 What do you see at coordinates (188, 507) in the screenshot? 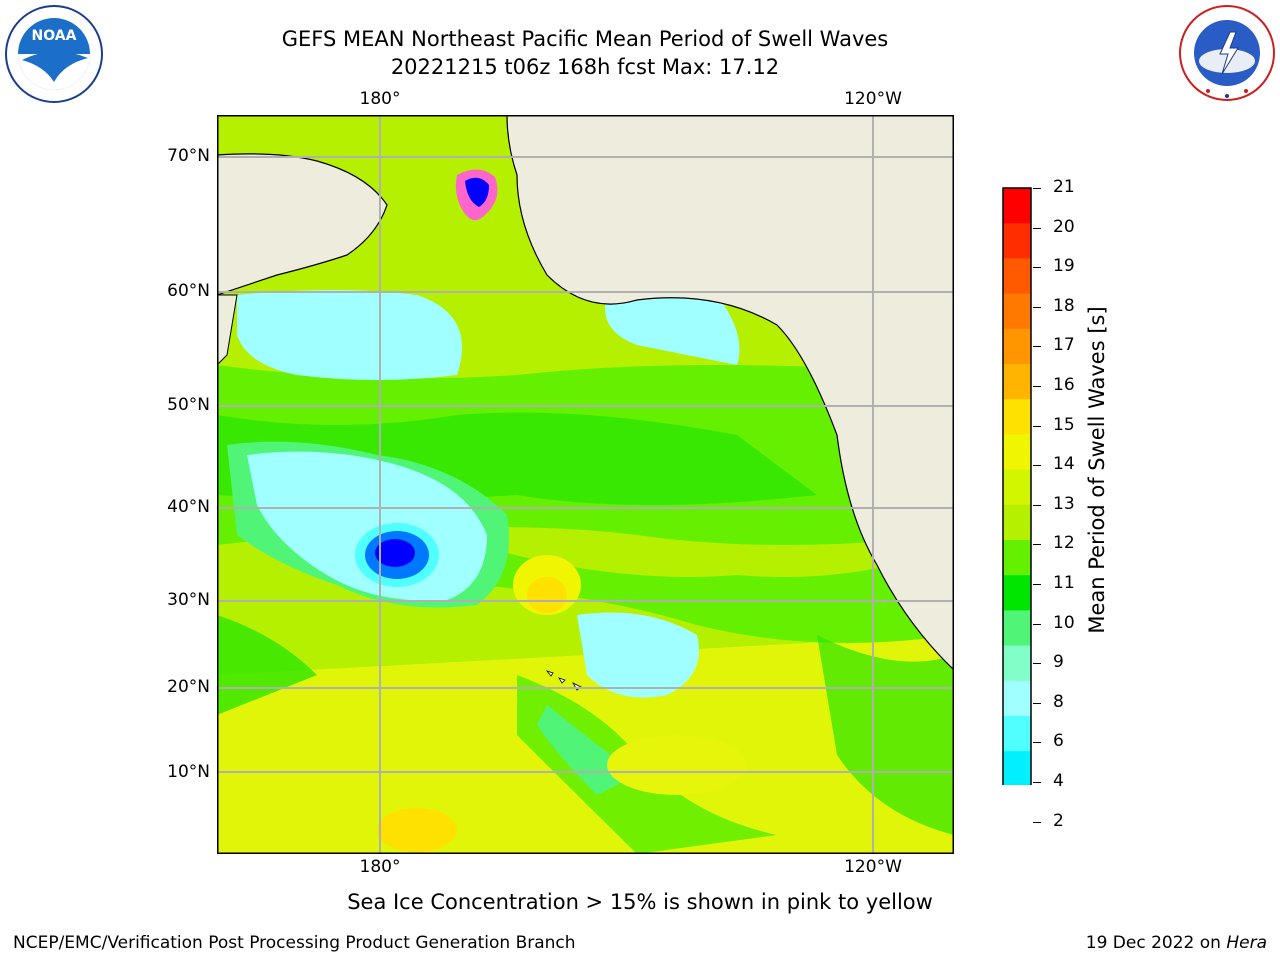
I see `lat-label-40n: 40°N` at bounding box center [188, 507].